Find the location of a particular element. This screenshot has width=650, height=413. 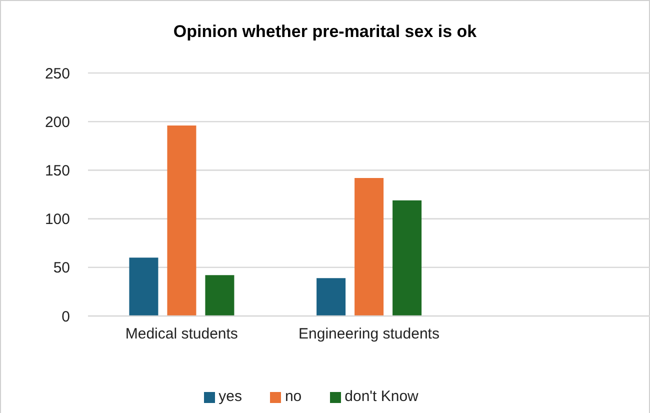

y-tick-label: 50 is located at coordinates (61, 268).